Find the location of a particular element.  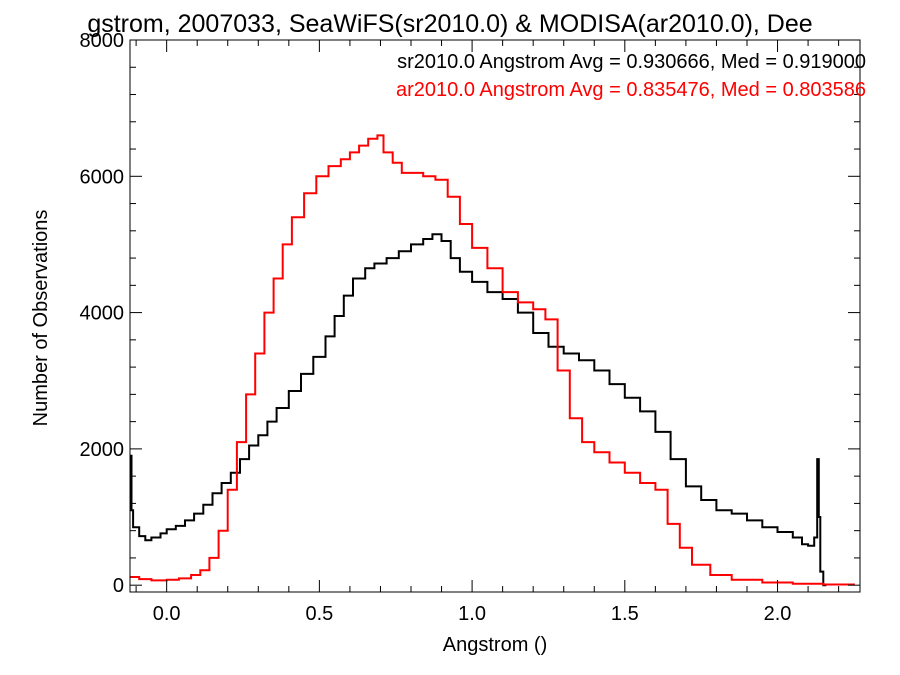

y-tick-label: 2000 is located at coordinates (102, 450).